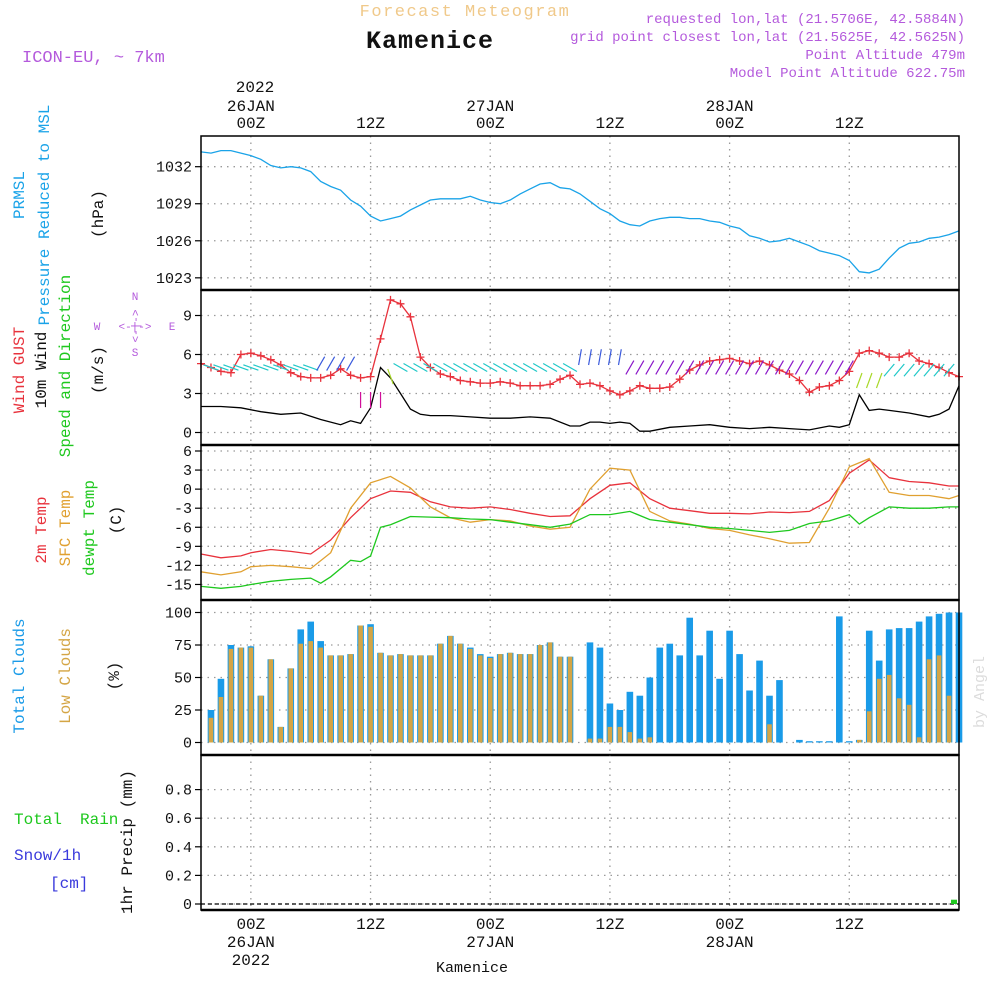 The width and height of the screenshot is (1000, 1000). I want to click on pressure-ytick-label: 1026, so click(174, 242).